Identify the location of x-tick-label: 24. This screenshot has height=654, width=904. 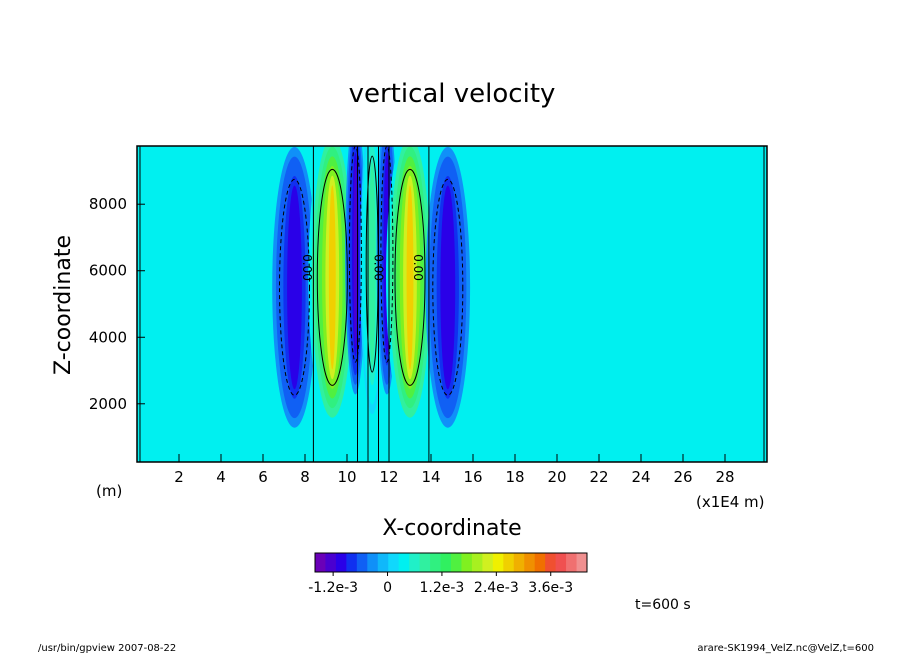
(640, 477).